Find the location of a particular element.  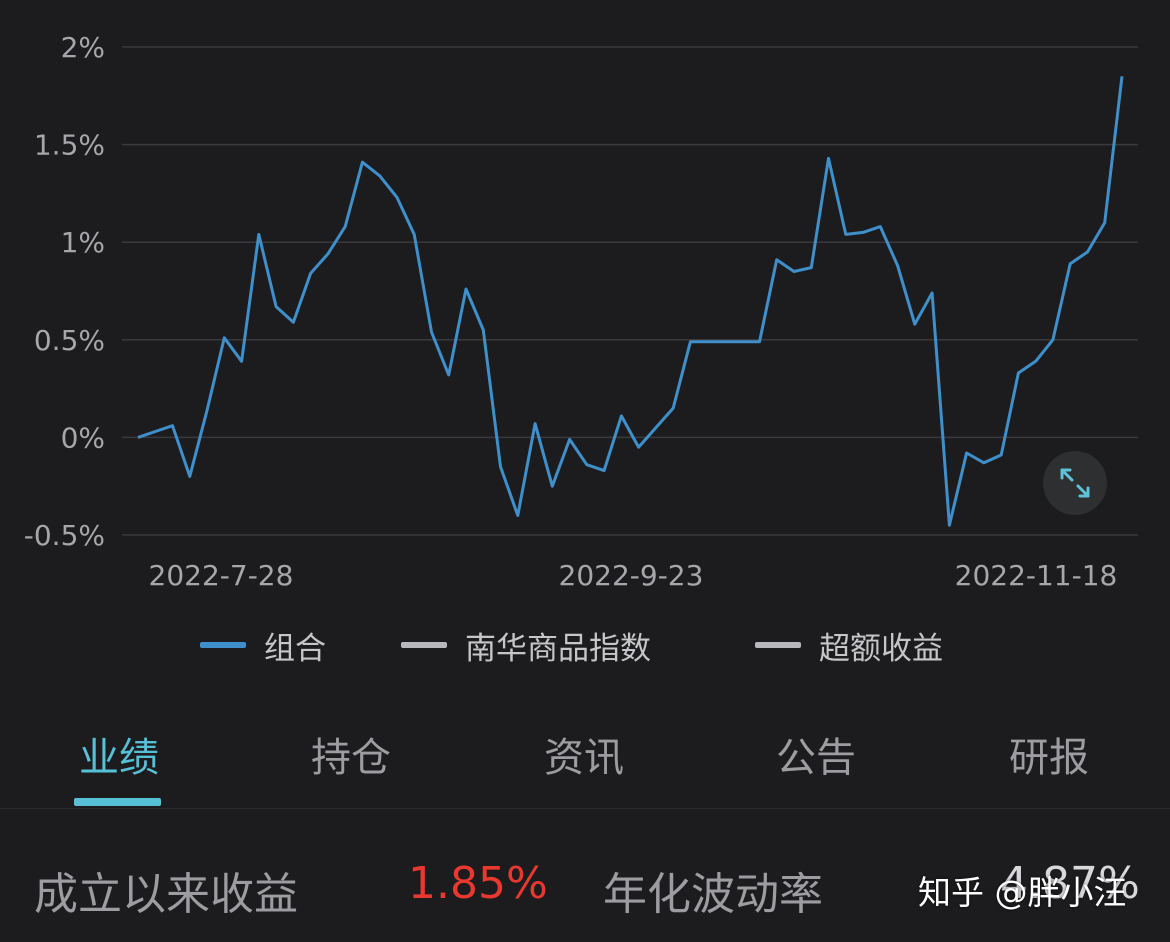

legend-swatch-excess-return is located at coordinates (778, 645).